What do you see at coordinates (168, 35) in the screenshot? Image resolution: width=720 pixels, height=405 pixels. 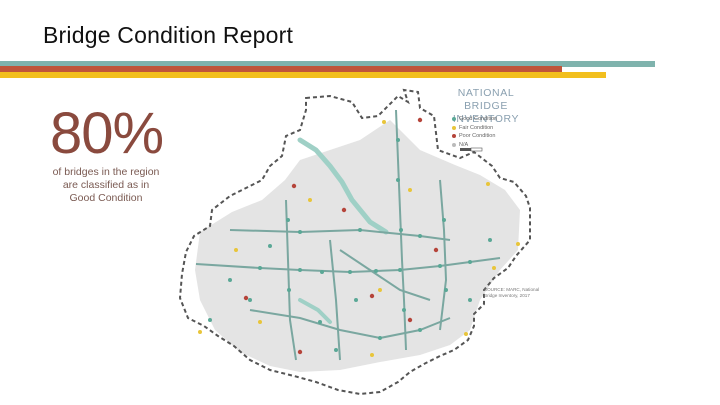 I see `page-title: Bridge Condition Report` at bounding box center [168, 35].